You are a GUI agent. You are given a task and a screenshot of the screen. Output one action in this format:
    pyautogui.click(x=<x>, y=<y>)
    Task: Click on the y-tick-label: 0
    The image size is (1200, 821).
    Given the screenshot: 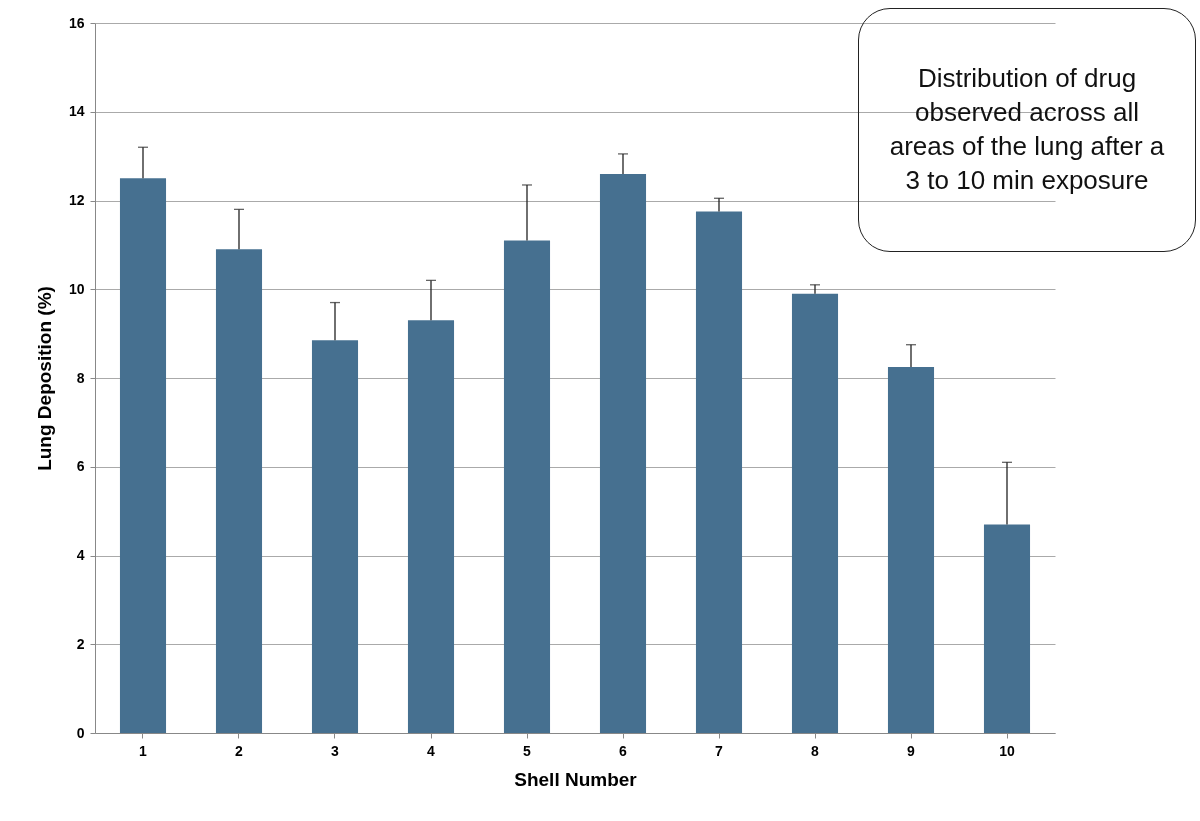 What is the action you would take?
    pyautogui.click(x=80, y=732)
    